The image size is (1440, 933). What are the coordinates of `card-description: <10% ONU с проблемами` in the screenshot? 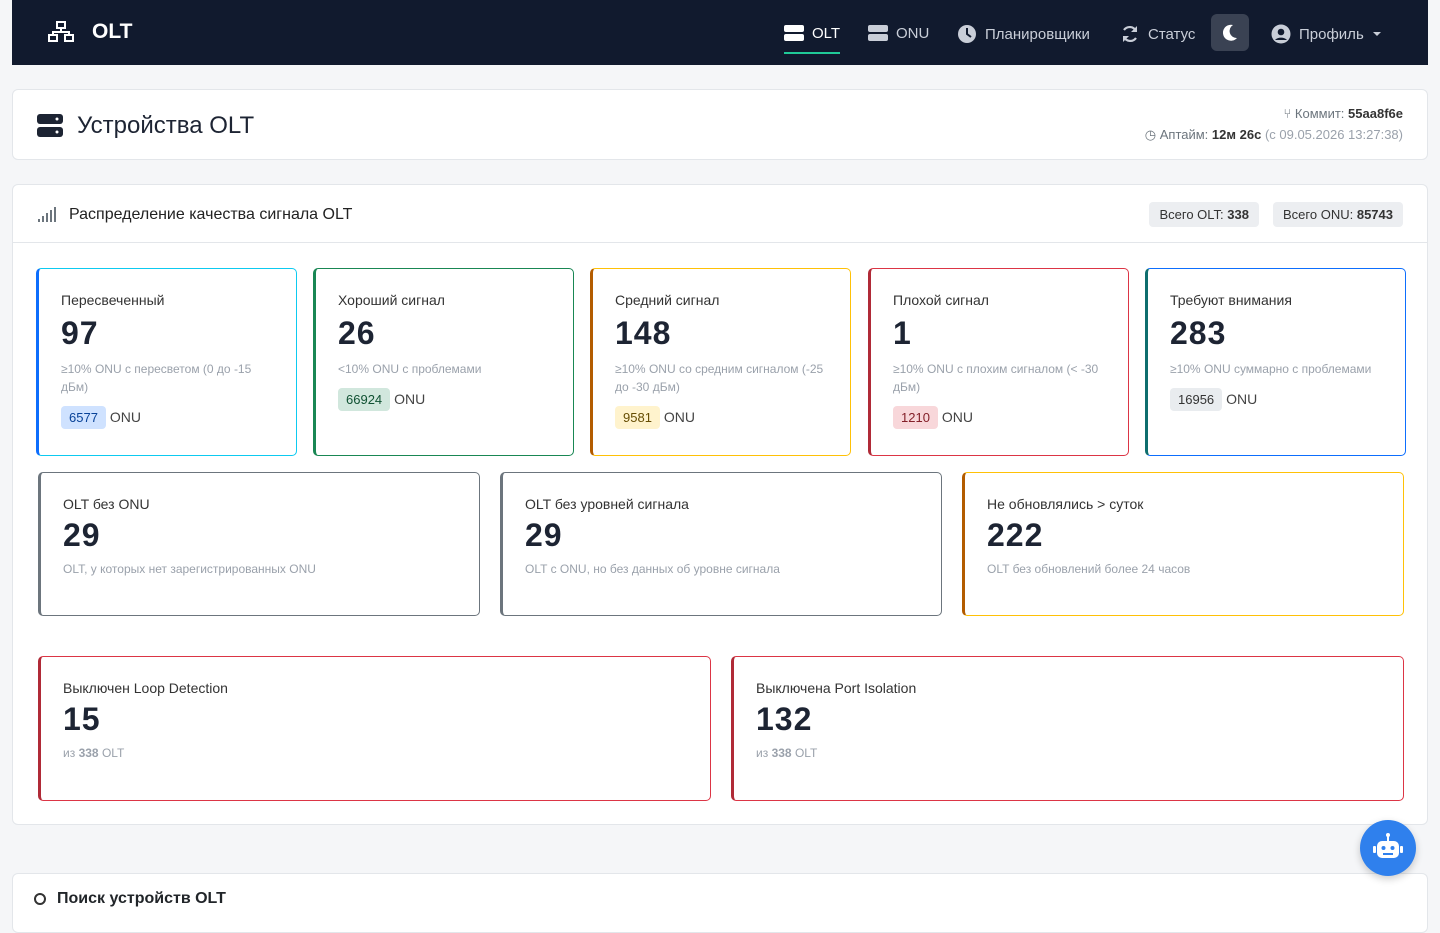 It's located at (410, 369).